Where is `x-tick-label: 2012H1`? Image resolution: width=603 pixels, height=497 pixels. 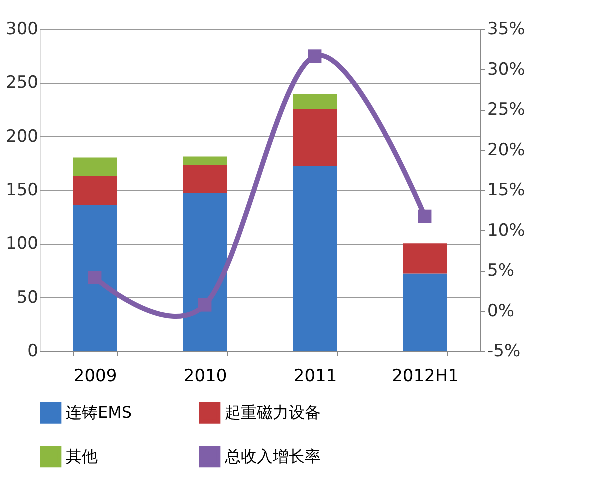
x-tick-label: 2012H1 is located at coordinates (425, 376).